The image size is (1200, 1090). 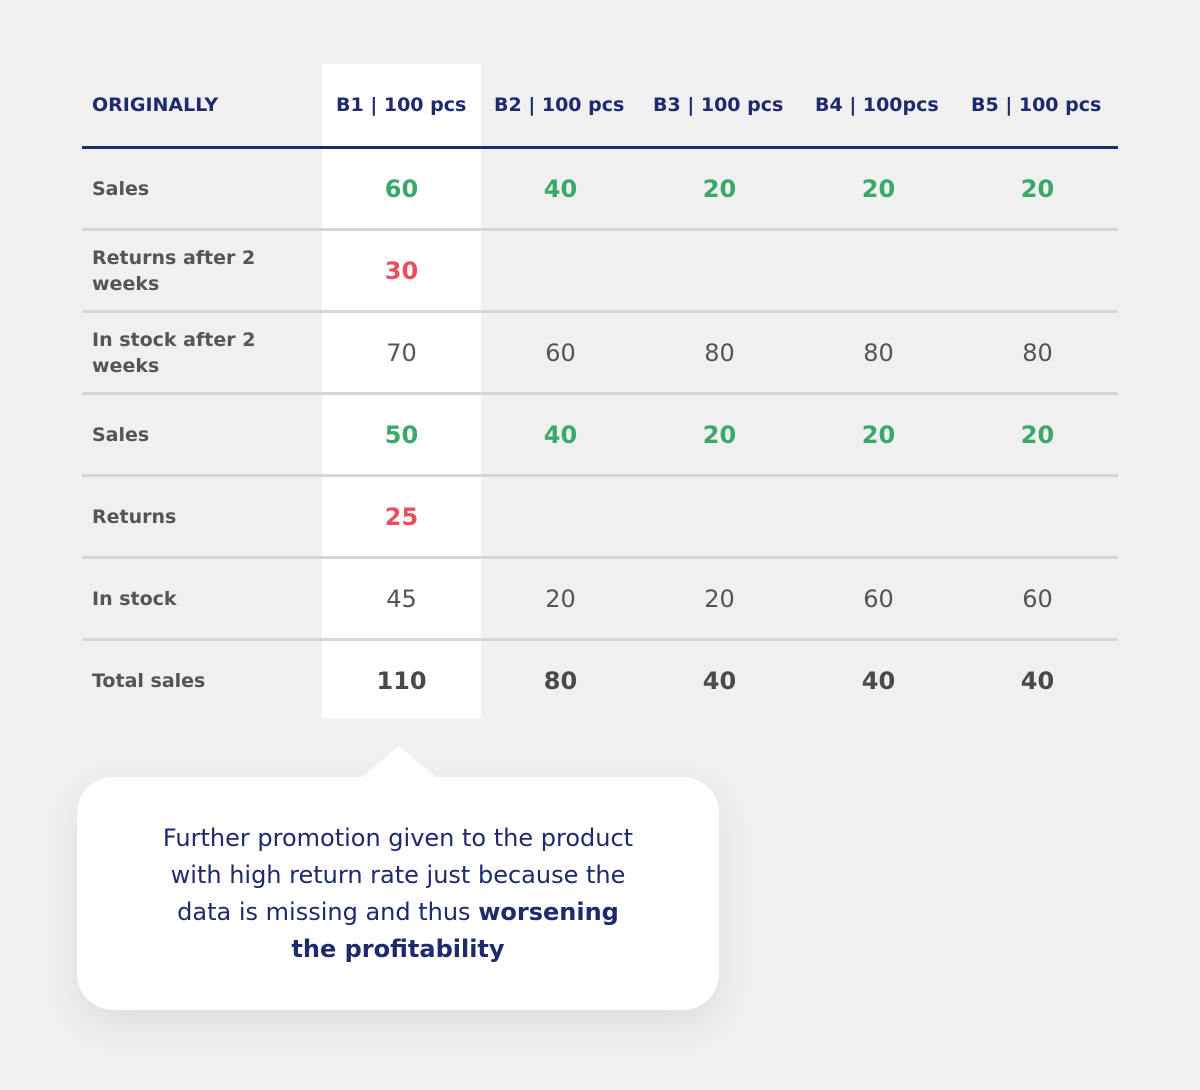 What do you see at coordinates (600, 434) in the screenshot?
I see `table-row-sales-2: Sales 50 40 20 20 20` at bounding box center [600, 434].